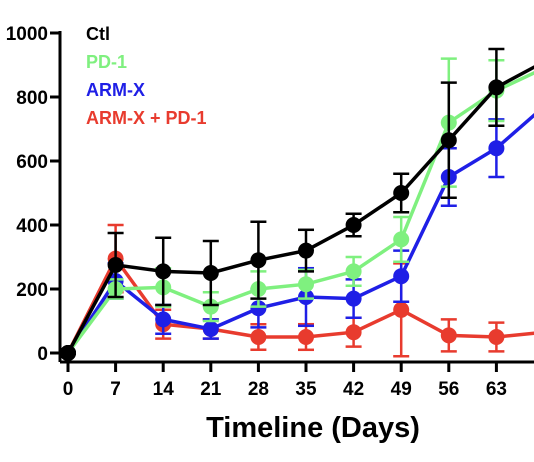 This screenshot has width=534, height=462. Describe the element at coordinates (32, 226) in the screenshot. I see `y-tick-label: 400` at that location.